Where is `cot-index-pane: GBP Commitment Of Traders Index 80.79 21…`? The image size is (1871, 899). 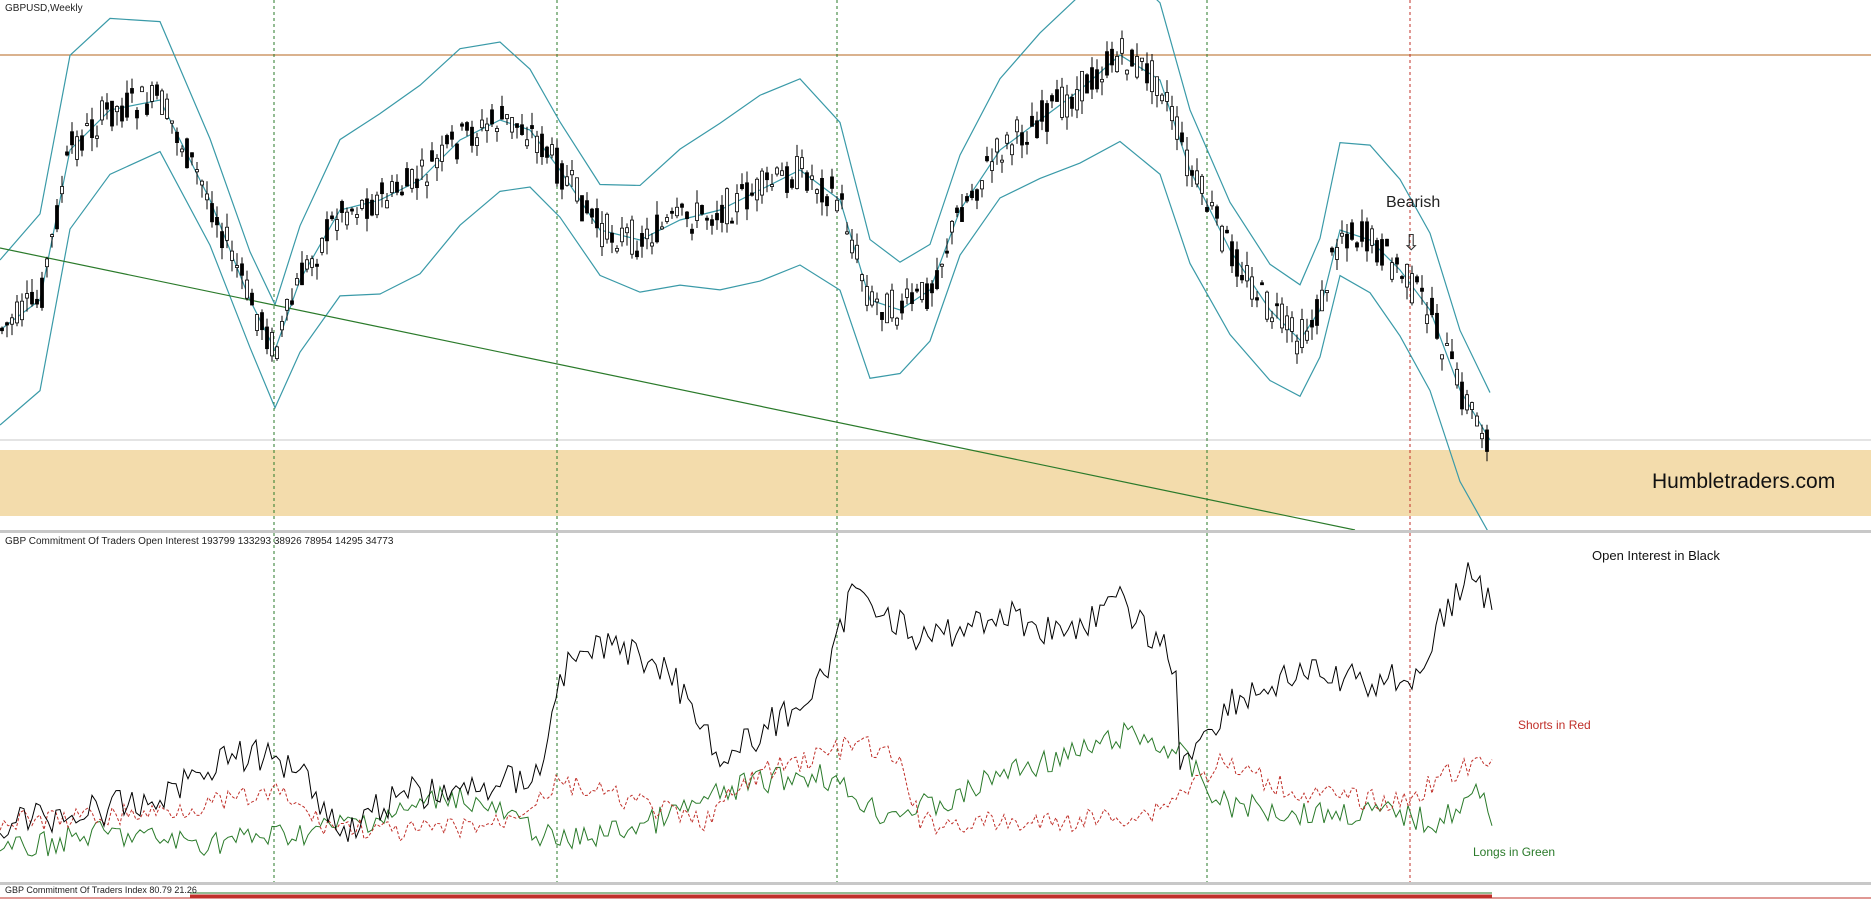 cot-index-pane: GBP Commitment Of Traders Index 80.79 21… is located at coordinates (935, 892).